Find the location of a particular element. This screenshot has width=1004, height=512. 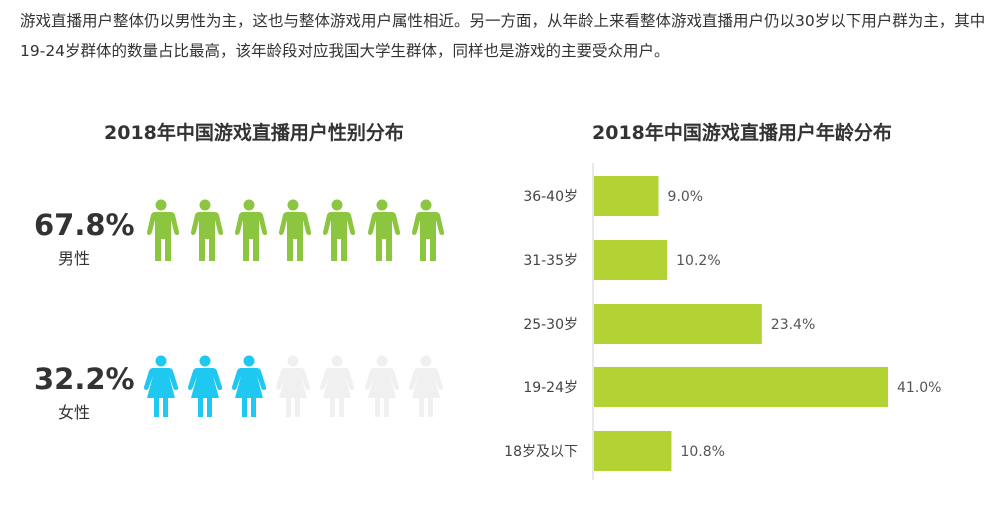

age-chart-title: 2018年中国游戏直播用户年龄分布 is located at coordinates (742, 133).